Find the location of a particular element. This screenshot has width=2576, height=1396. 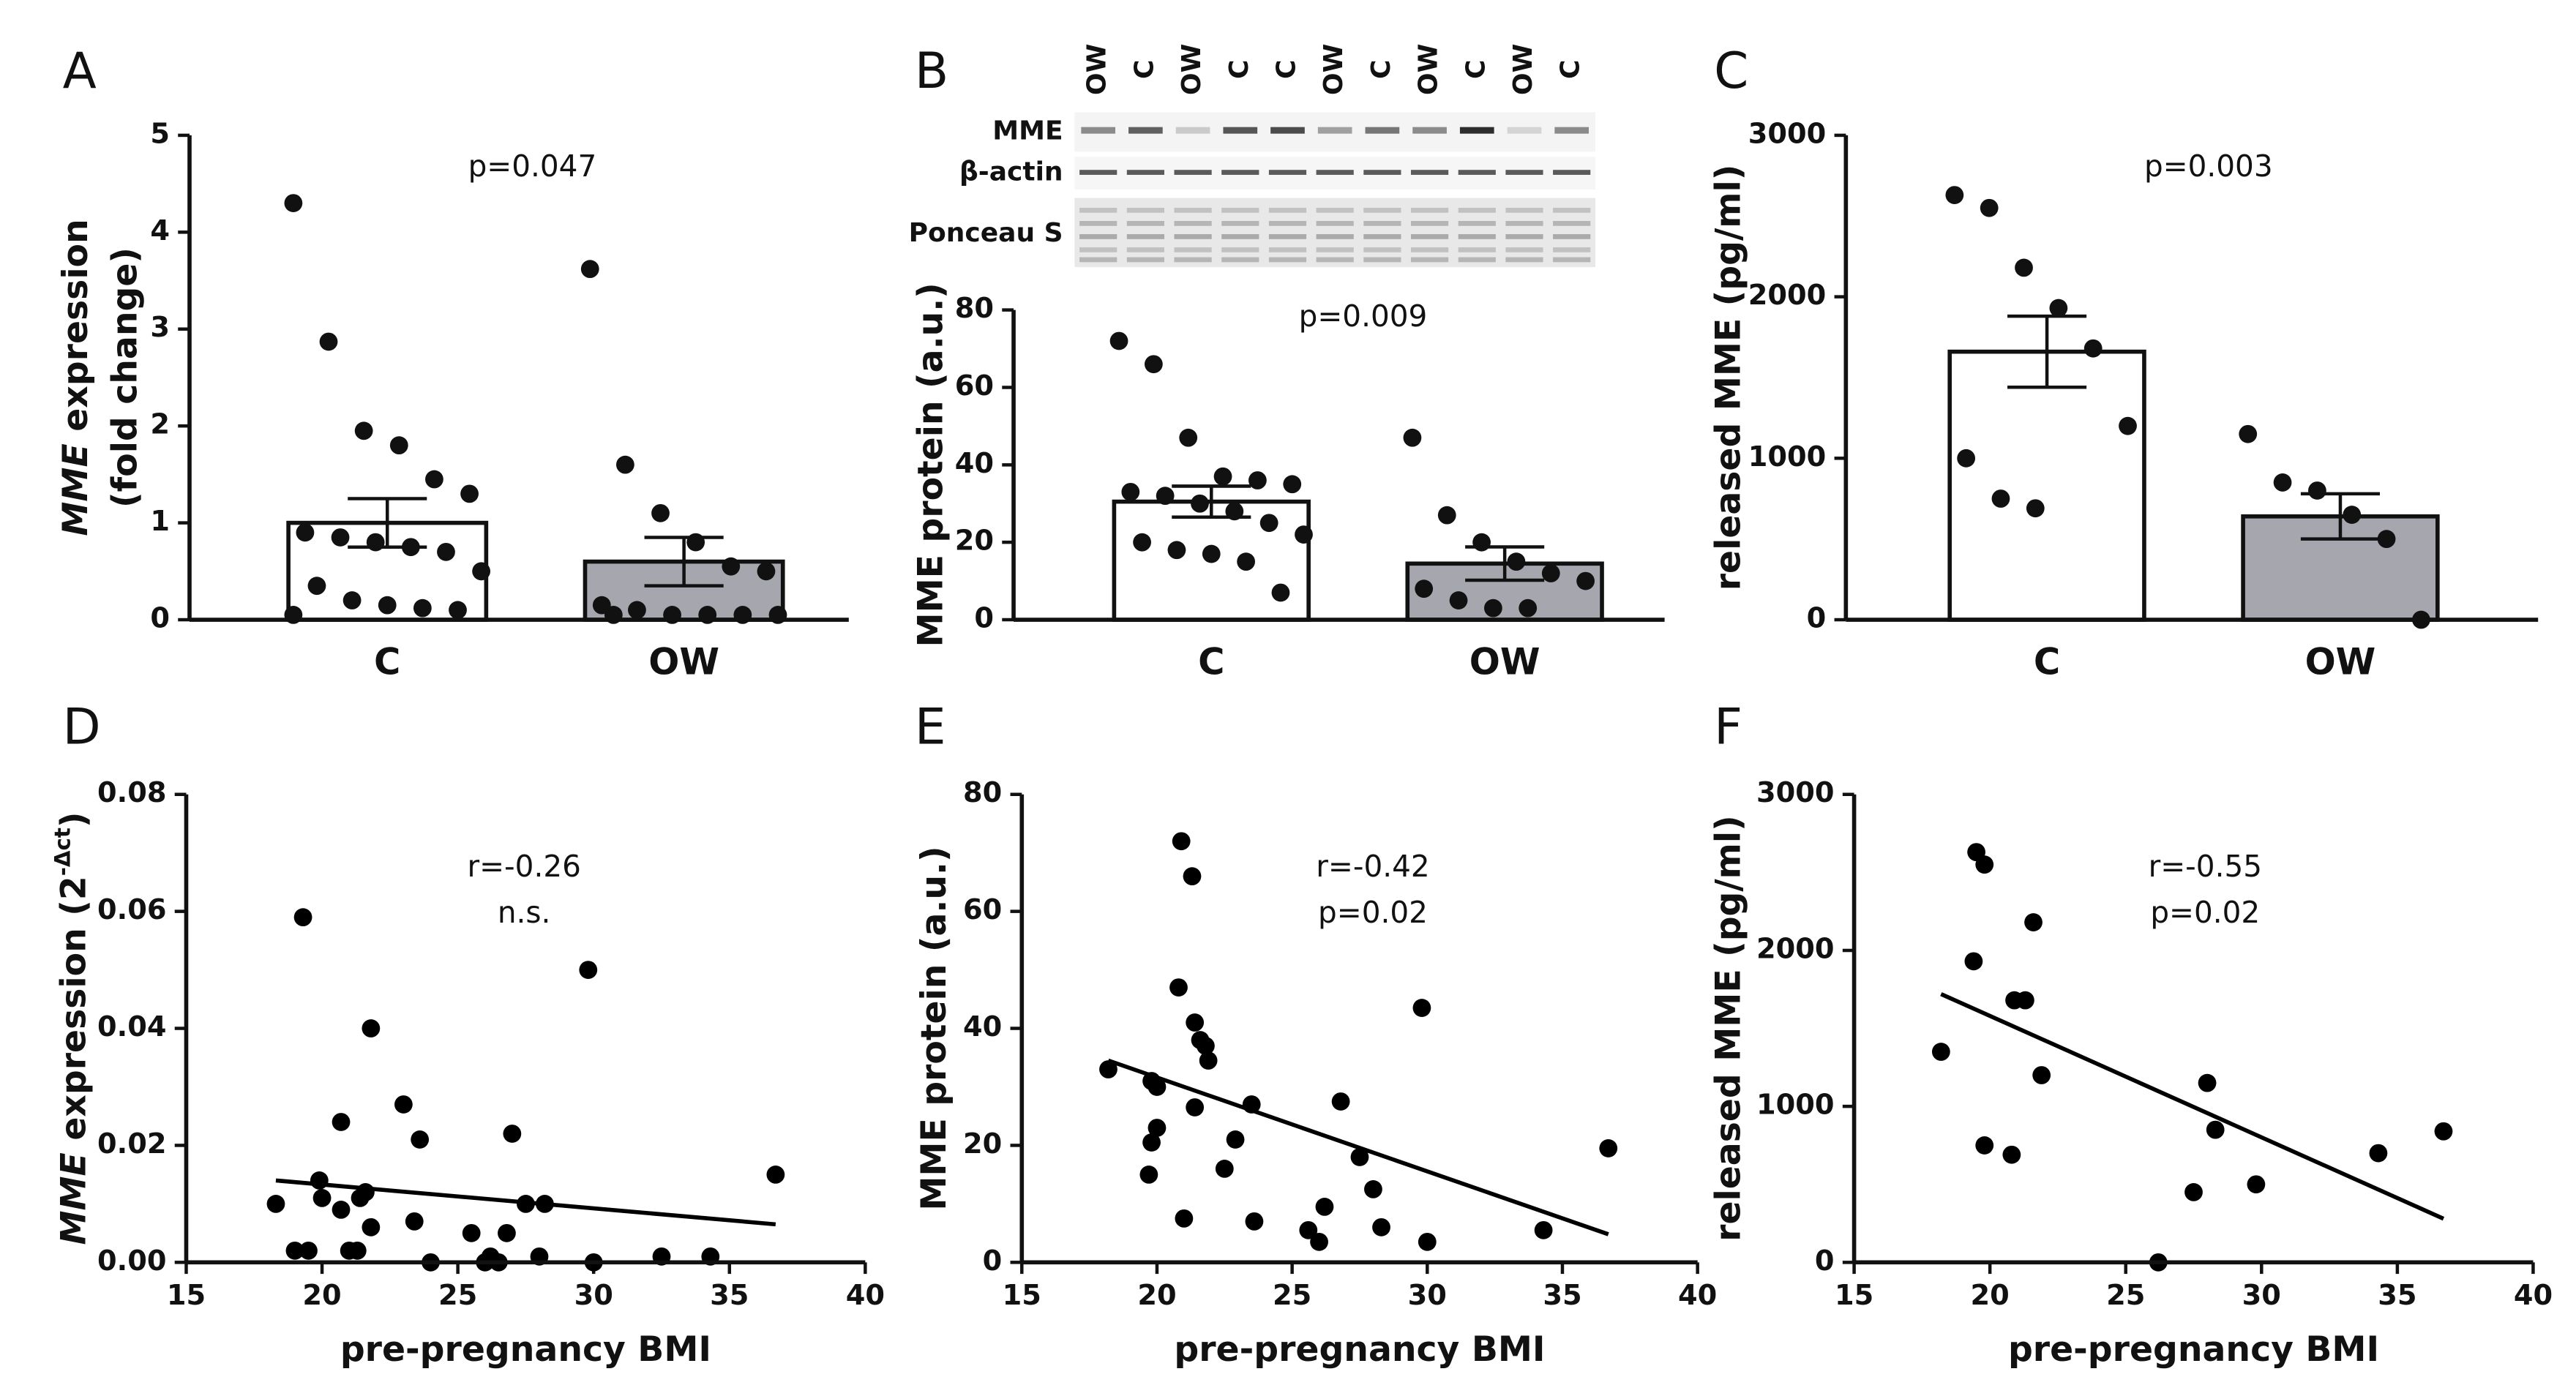

panel-letter: A is located at coordinates (80, 71).